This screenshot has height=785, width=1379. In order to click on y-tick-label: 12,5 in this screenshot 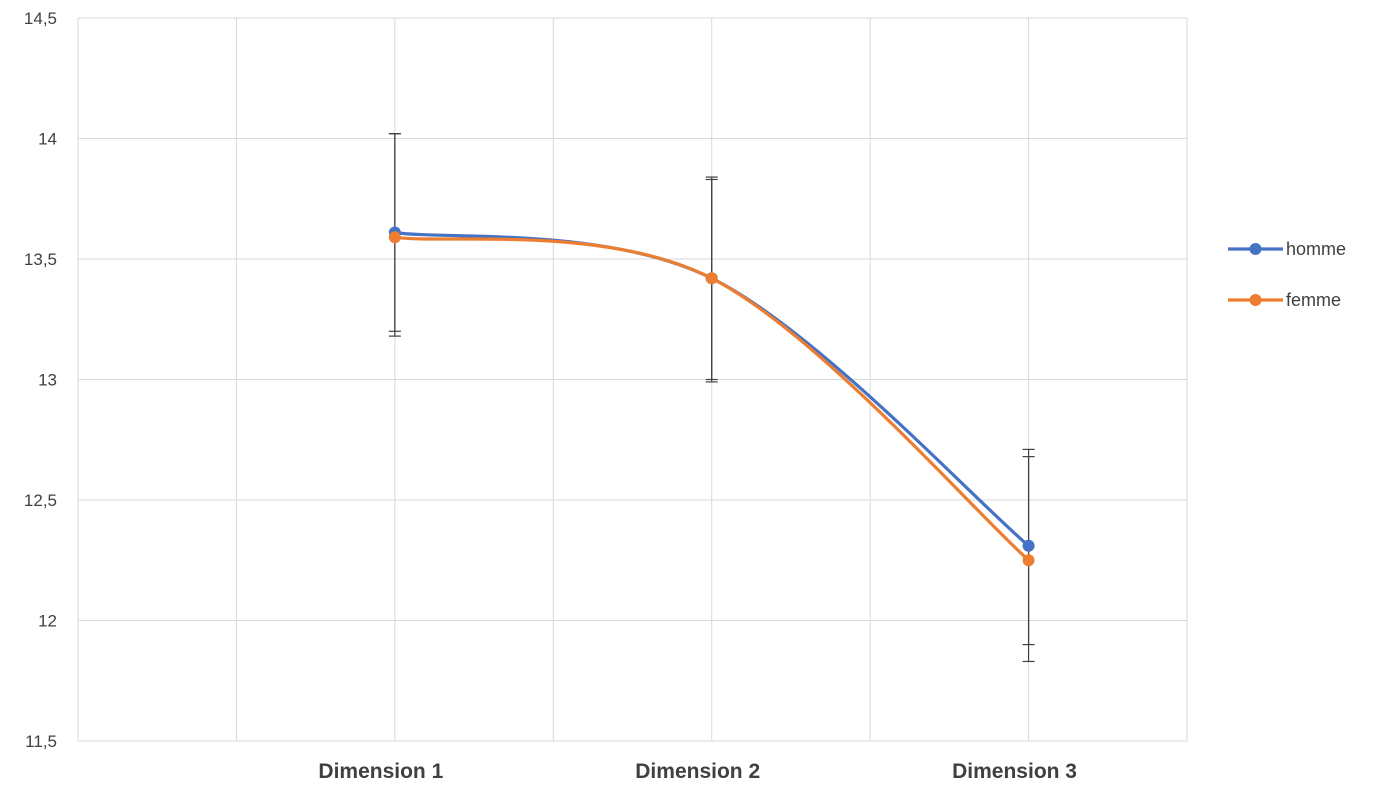, I will do `click(40, 500)`.